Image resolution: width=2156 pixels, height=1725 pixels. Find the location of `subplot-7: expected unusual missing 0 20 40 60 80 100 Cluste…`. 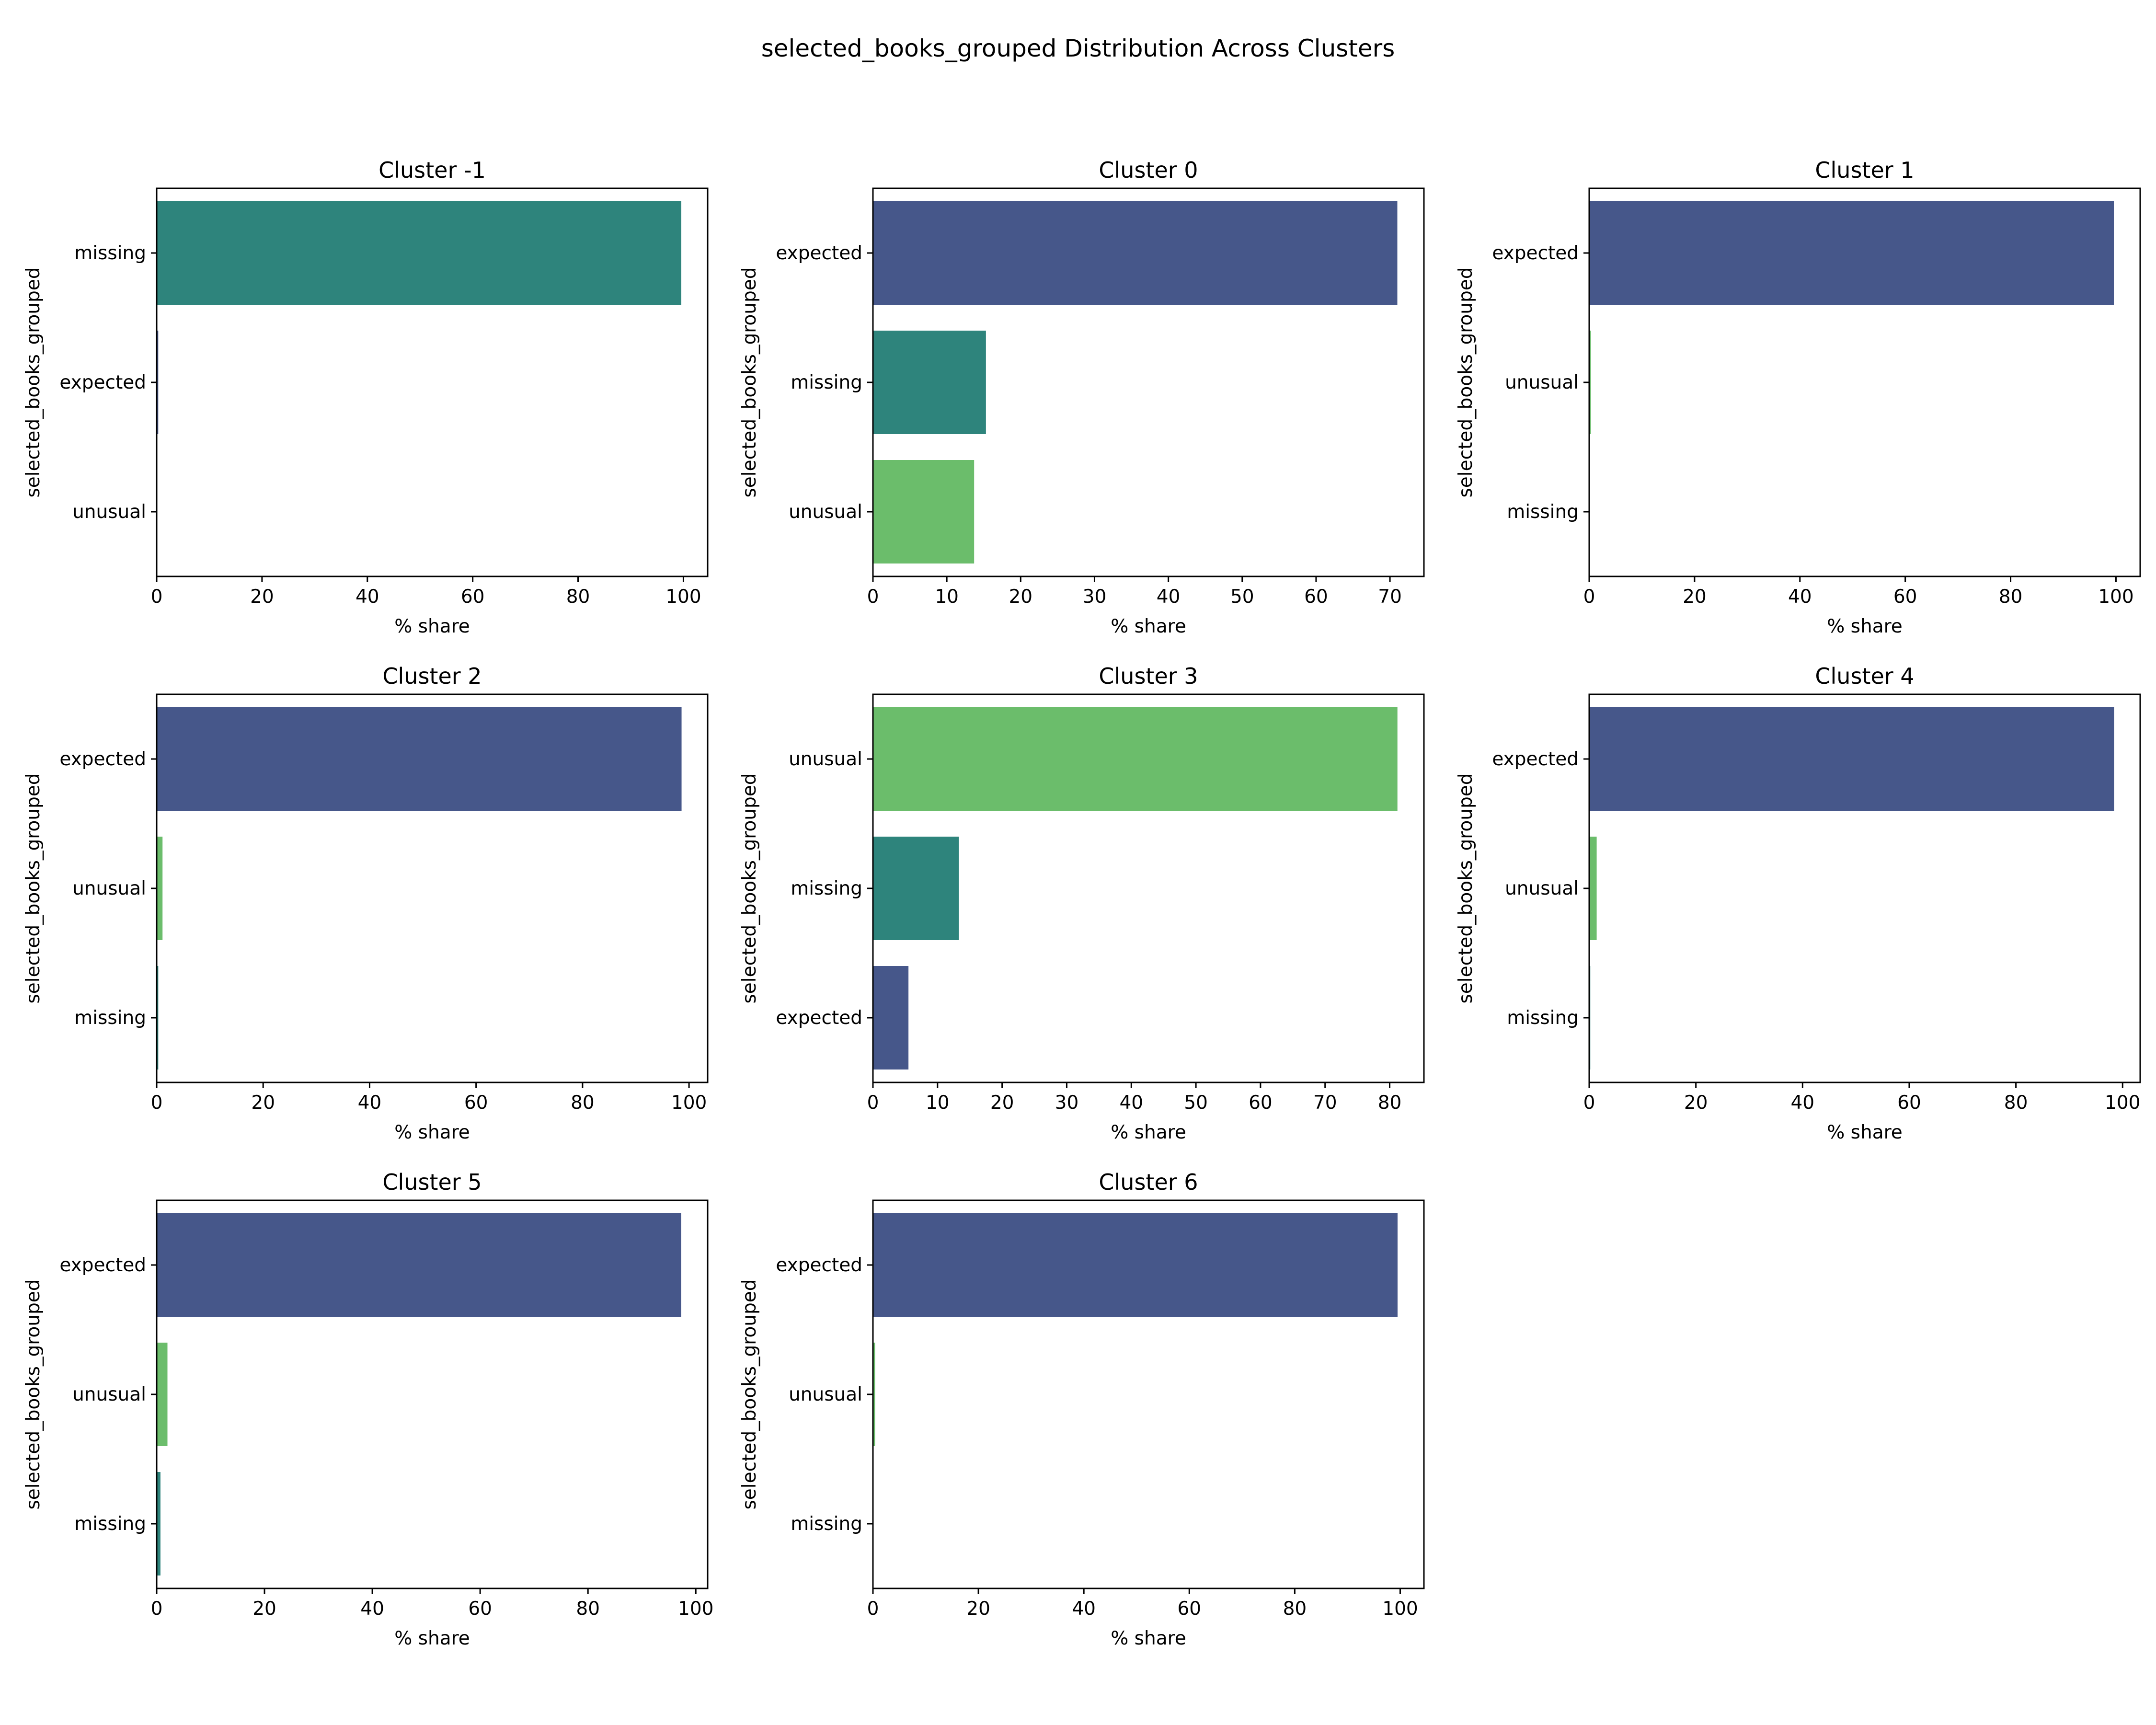

subplot-7: expected unusual missing 0 20 40 60 80 100 Cluste… is located at coordinates (1082, 1409).